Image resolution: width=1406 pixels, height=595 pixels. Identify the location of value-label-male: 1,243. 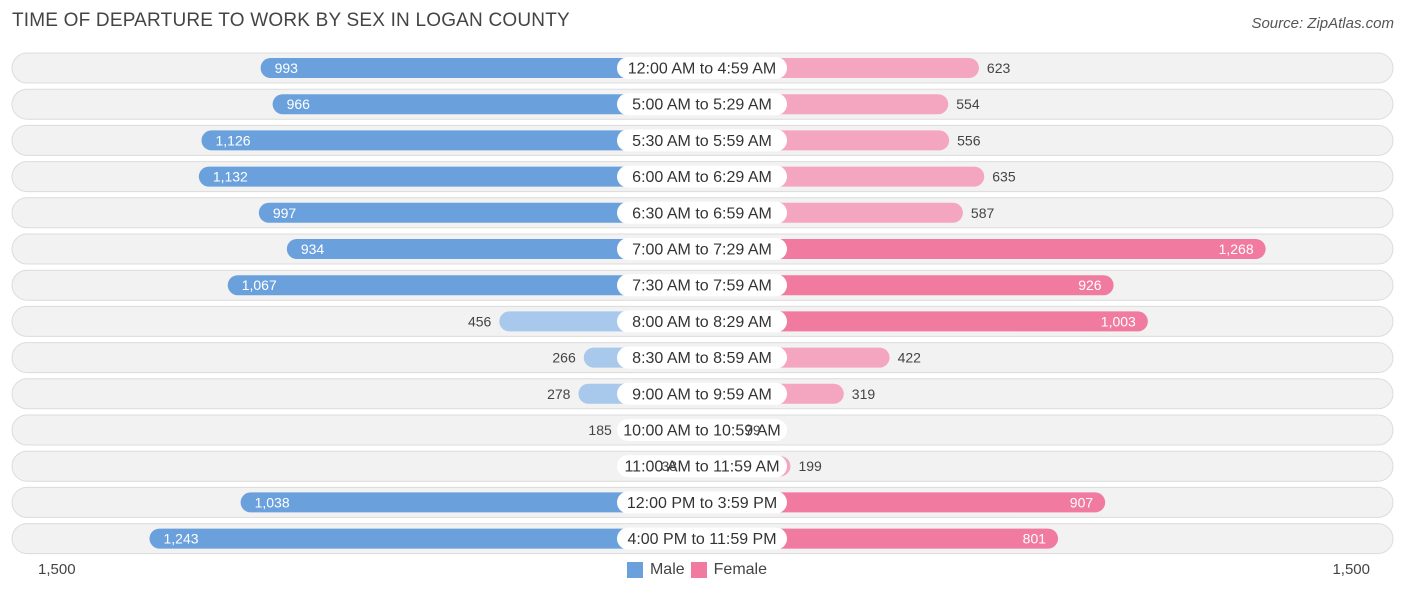
(180, 539).